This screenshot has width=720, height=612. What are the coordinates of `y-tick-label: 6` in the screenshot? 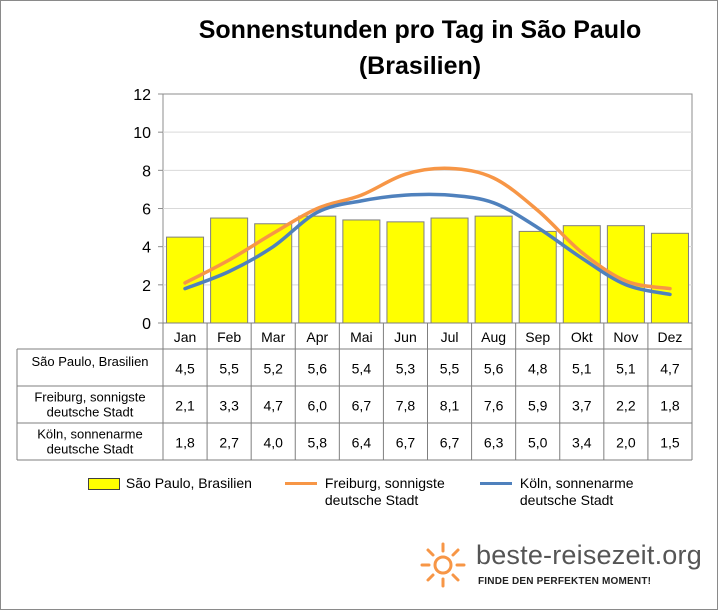 It's located at (146, 210).